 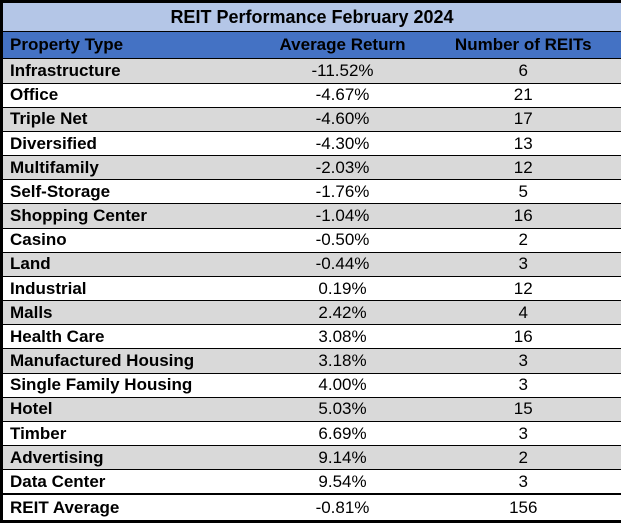 What do you see at coordinates (342, 264) in the screenshot?
I see `avg-return-cell: -0.44%` at bounding box center [342, 264].